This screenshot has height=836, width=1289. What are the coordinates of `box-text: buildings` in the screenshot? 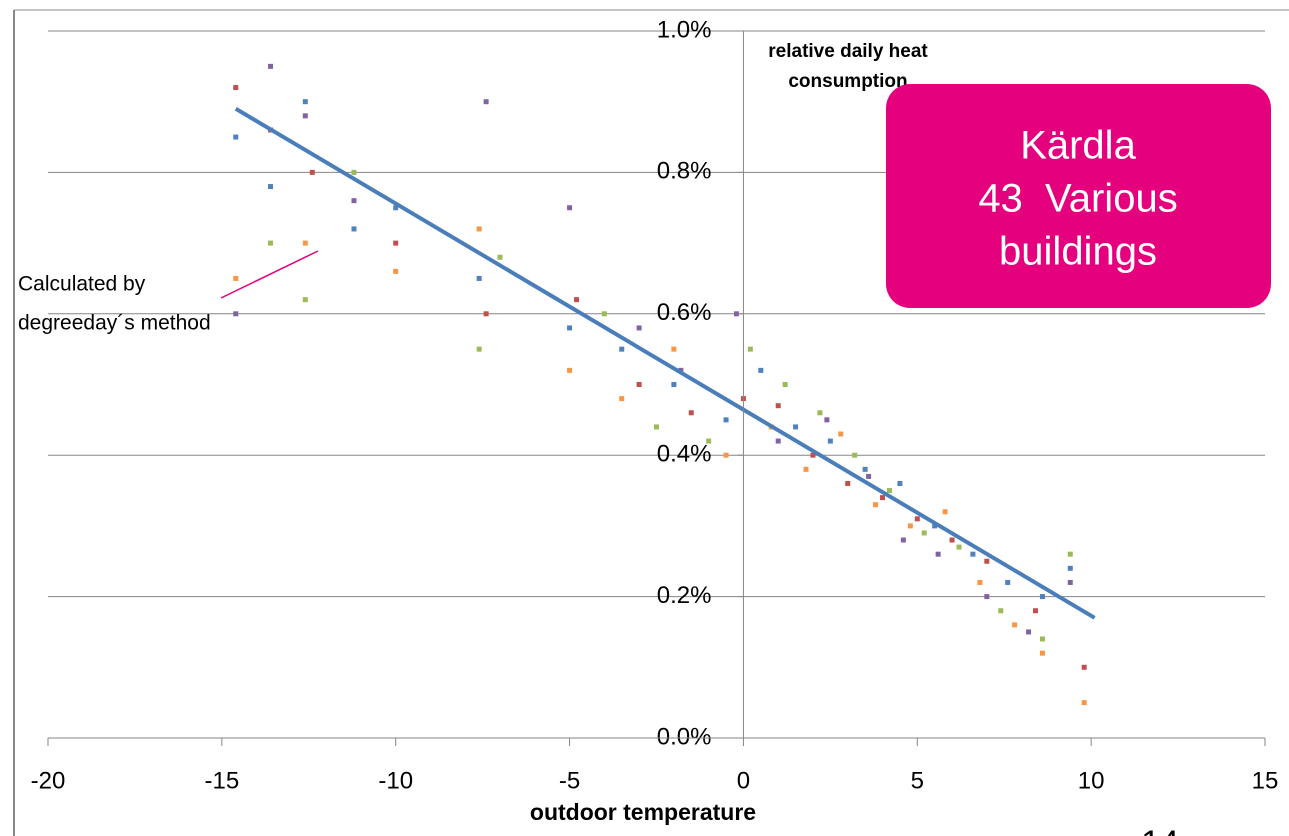 It's located at (1078, 252).